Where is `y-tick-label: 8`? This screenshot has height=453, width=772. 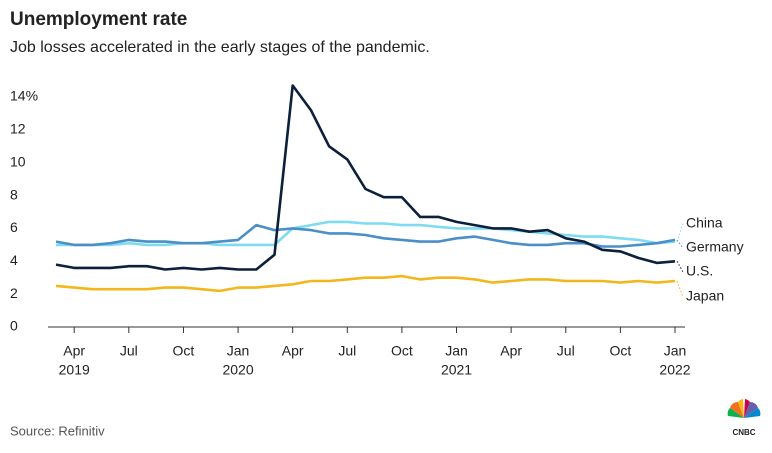 y-tick-label: 8 is located at coordinates (14, 194).